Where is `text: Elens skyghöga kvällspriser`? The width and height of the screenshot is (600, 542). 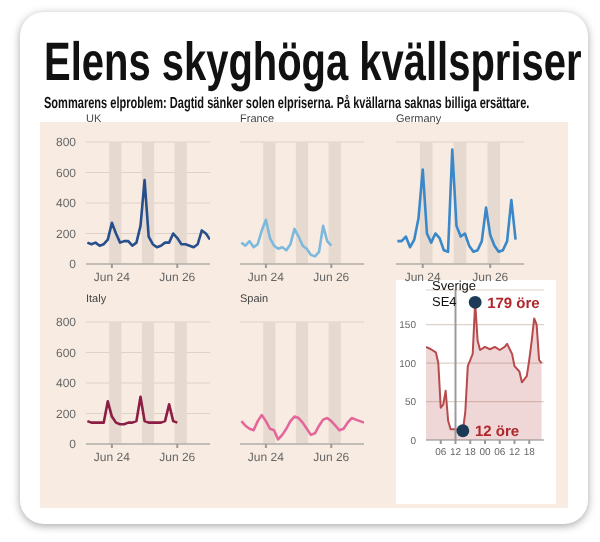
text: Elens skyghöga kvällspriser is located at coordinates (313, 62).